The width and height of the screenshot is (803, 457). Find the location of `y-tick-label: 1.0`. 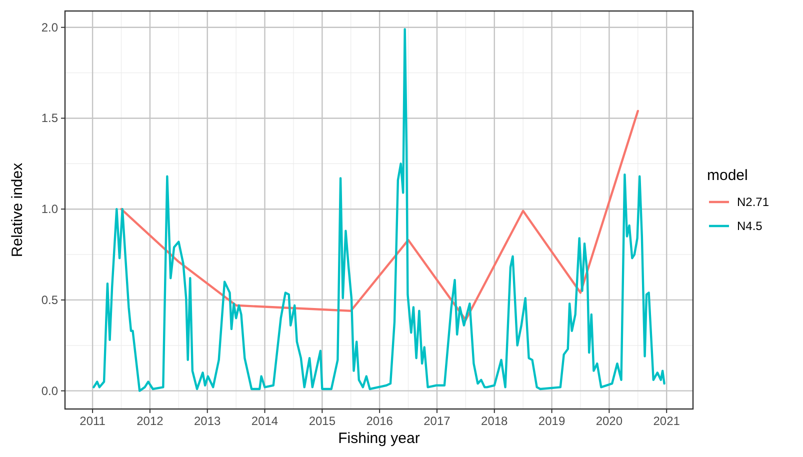

y-tick-label: 1.0 is located at coordinates (49, 209).